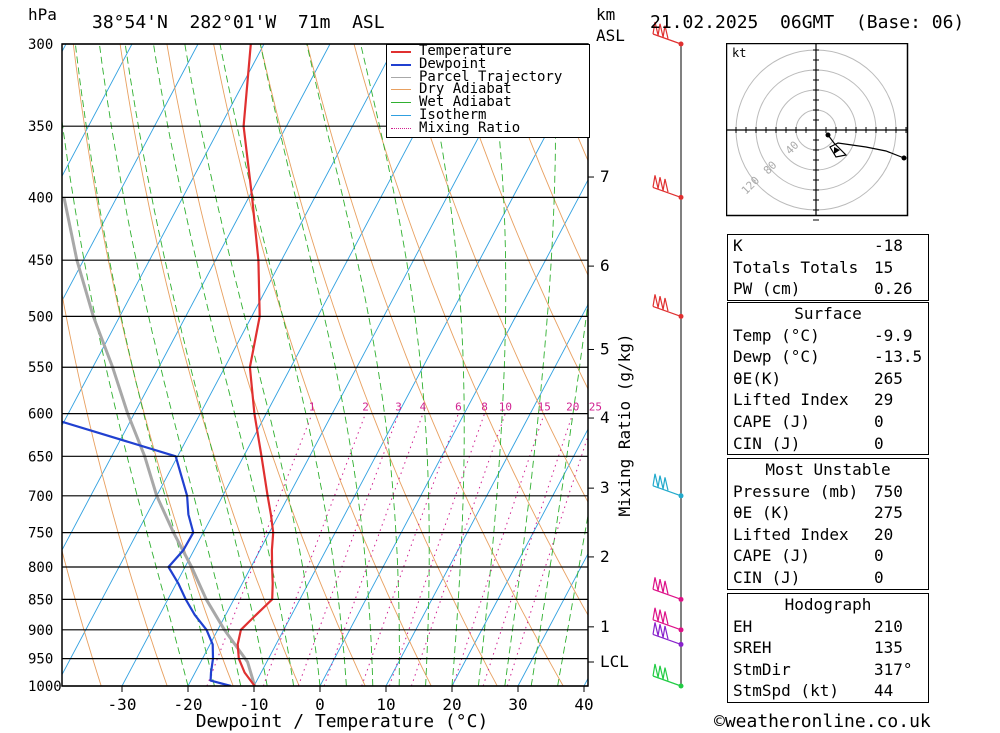 The image size is (1000, 733). I want to click on legend-entry: Mixing Ratio, so click(488, 127).